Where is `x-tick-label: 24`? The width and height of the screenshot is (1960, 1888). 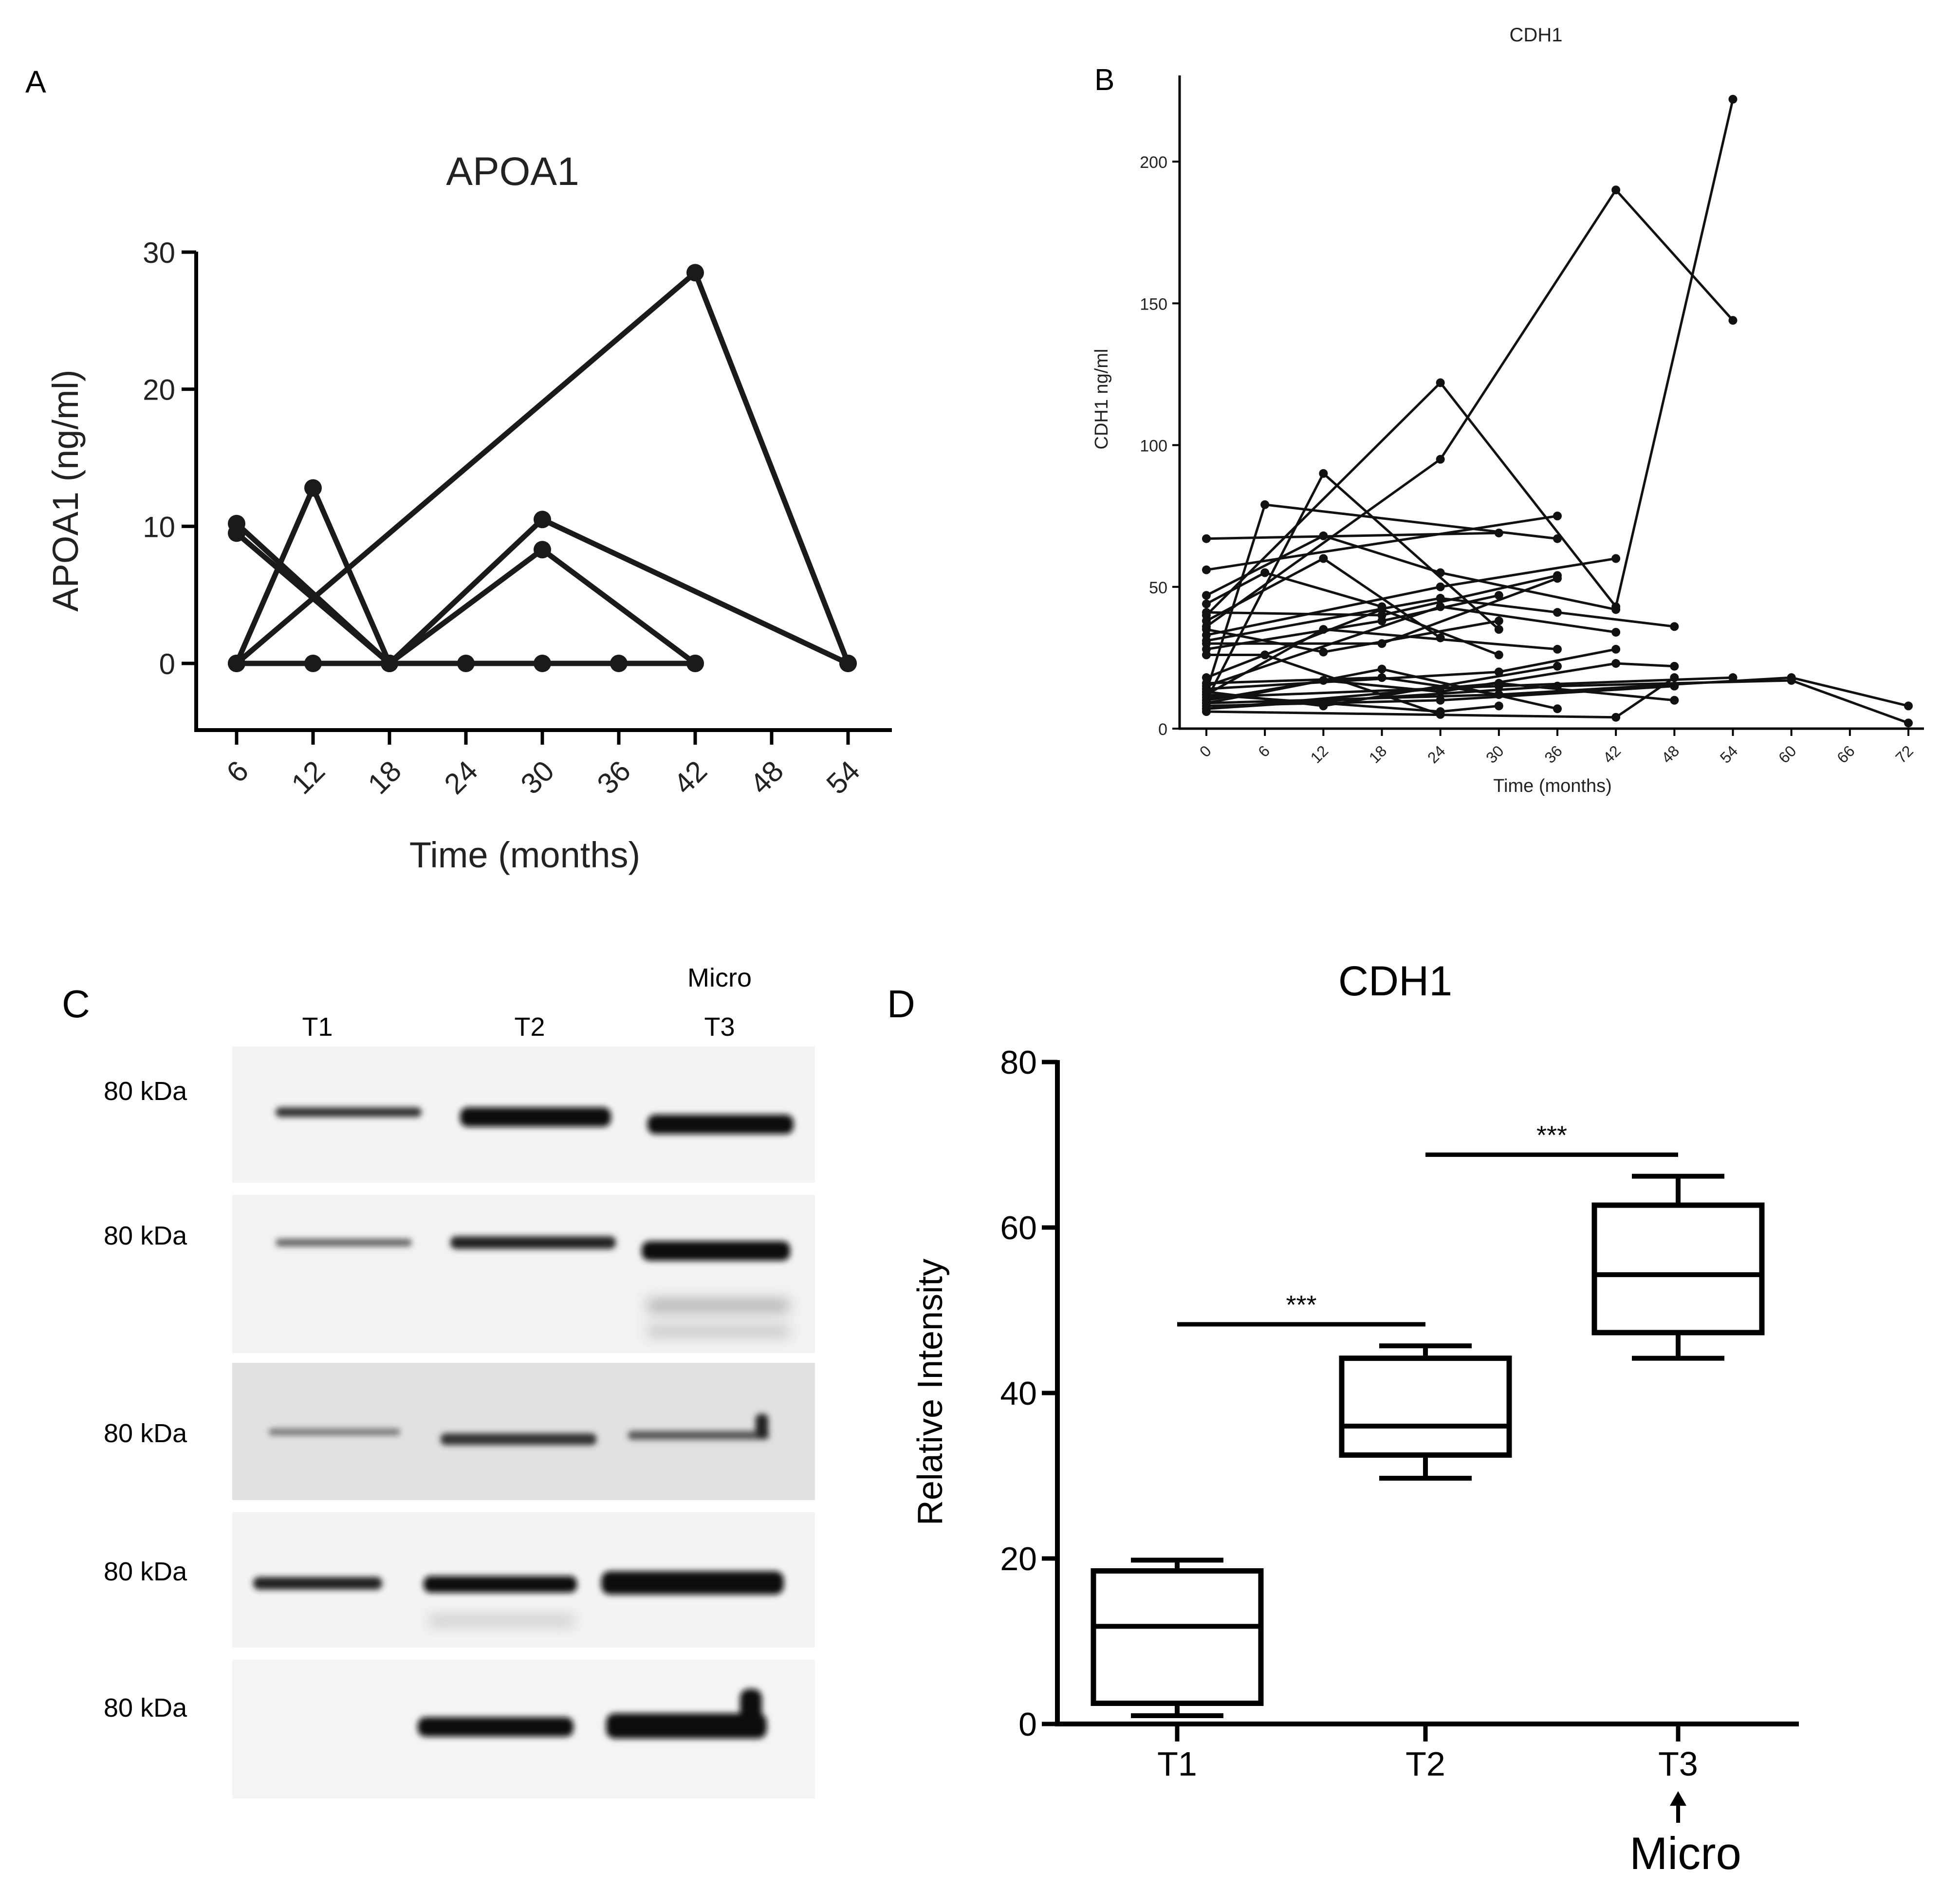
x-tick-label: 24 is located at coordinates (461, 777).